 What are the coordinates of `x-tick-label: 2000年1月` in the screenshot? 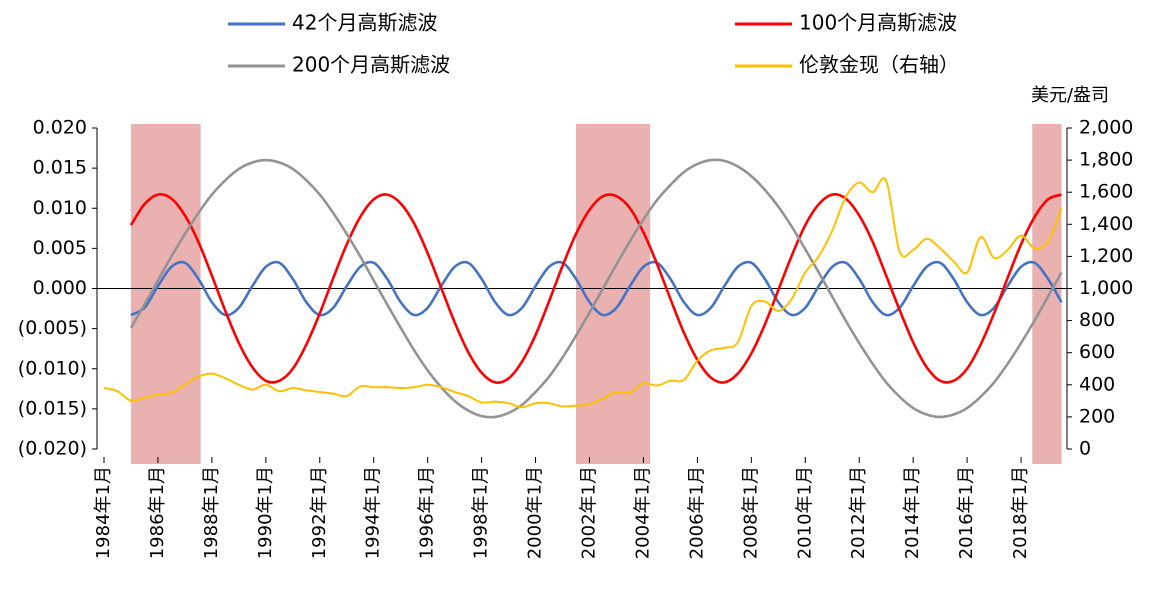 It's located at (535, 512).